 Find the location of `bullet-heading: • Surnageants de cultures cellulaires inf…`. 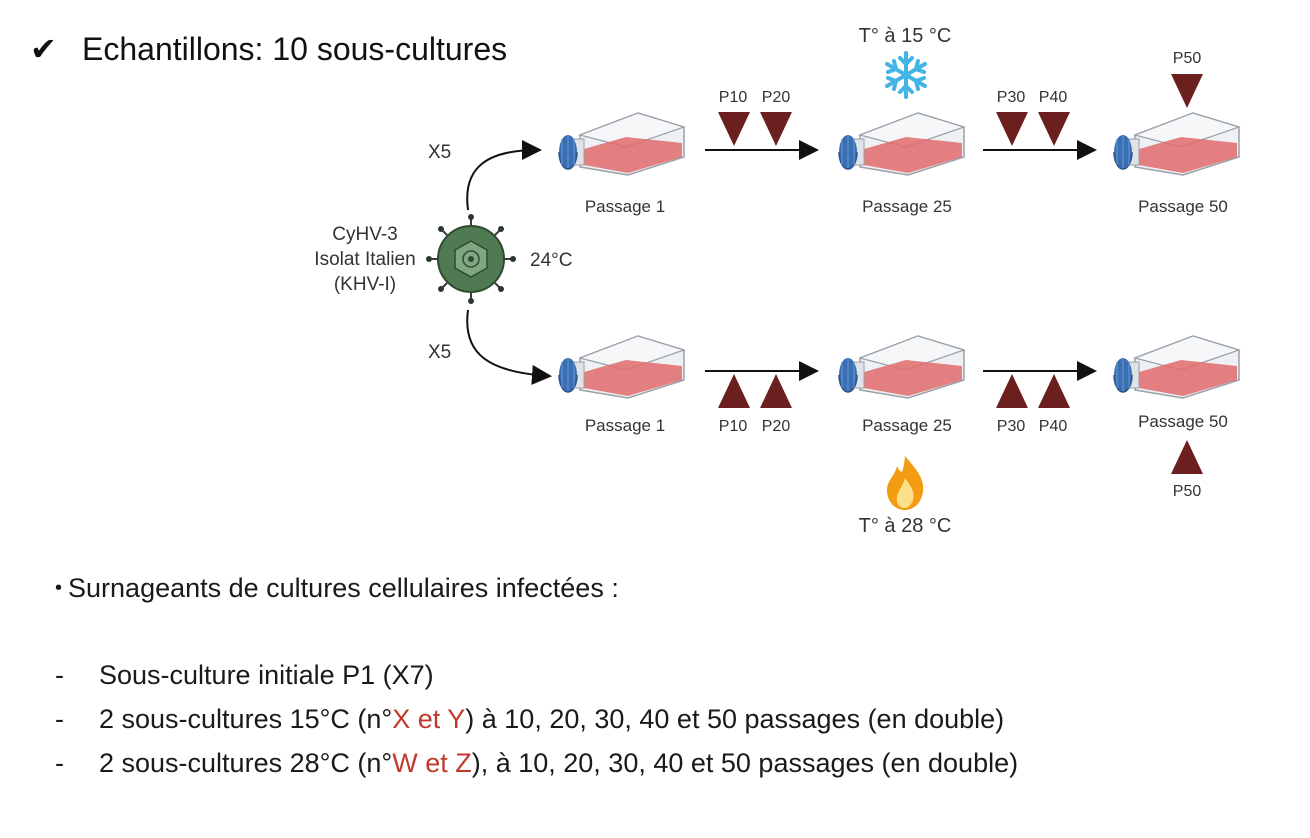

bullet-heading: • Surnageants de cultures cellulaires inf… is located at coordinates (337, 588).